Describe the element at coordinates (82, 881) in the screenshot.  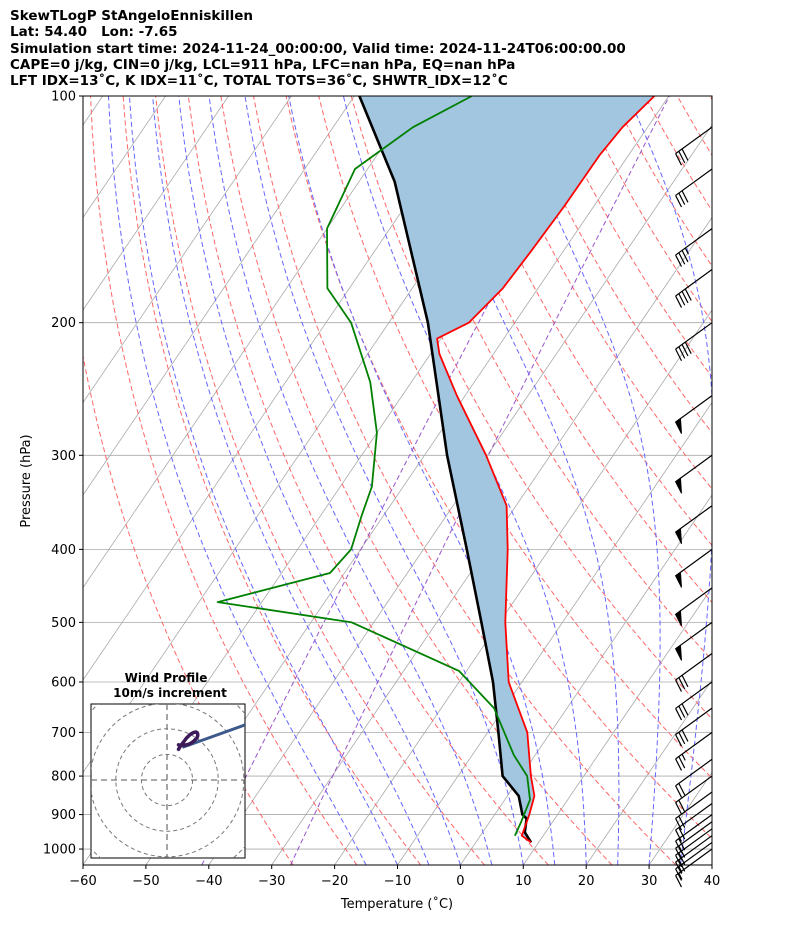
I see `x-tick-label: −60` at that location.